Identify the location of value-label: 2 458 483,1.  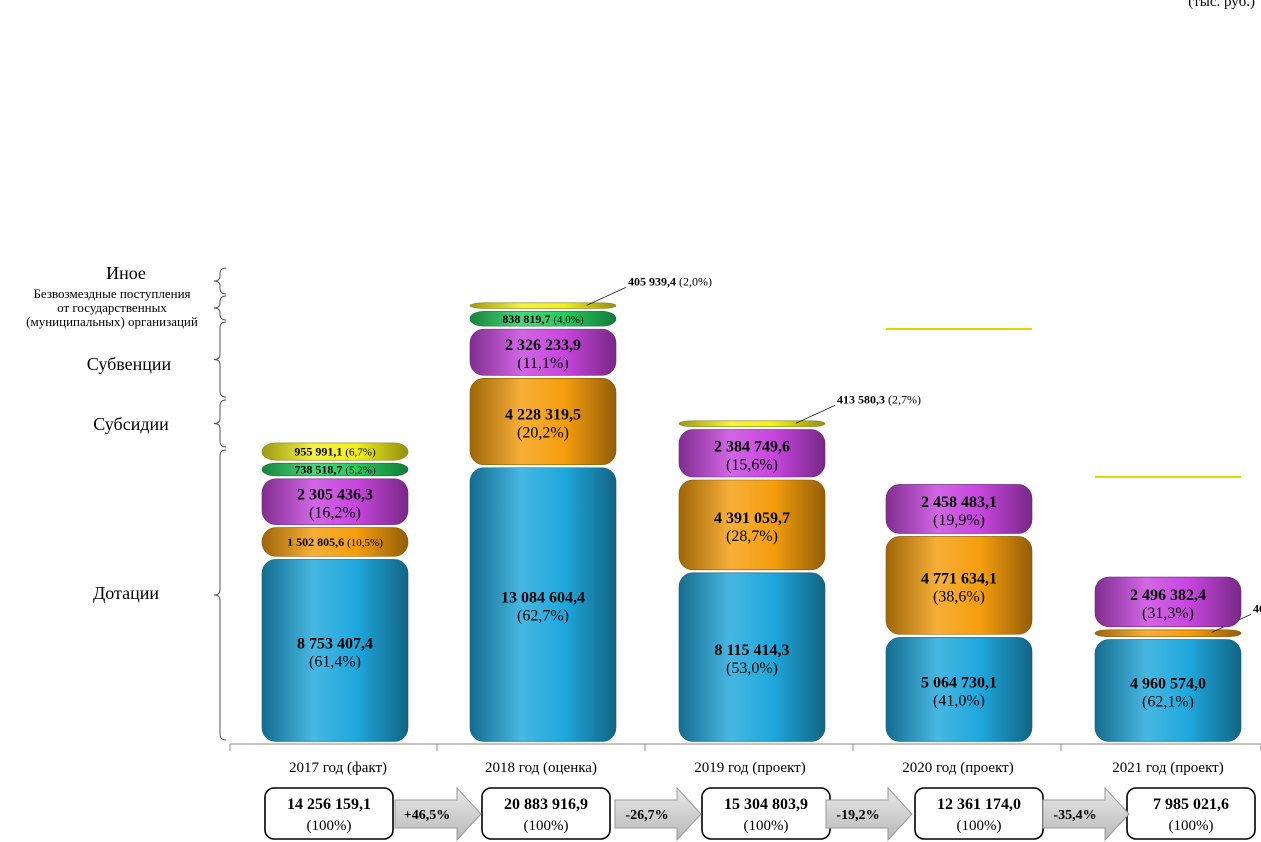
(959, 502).